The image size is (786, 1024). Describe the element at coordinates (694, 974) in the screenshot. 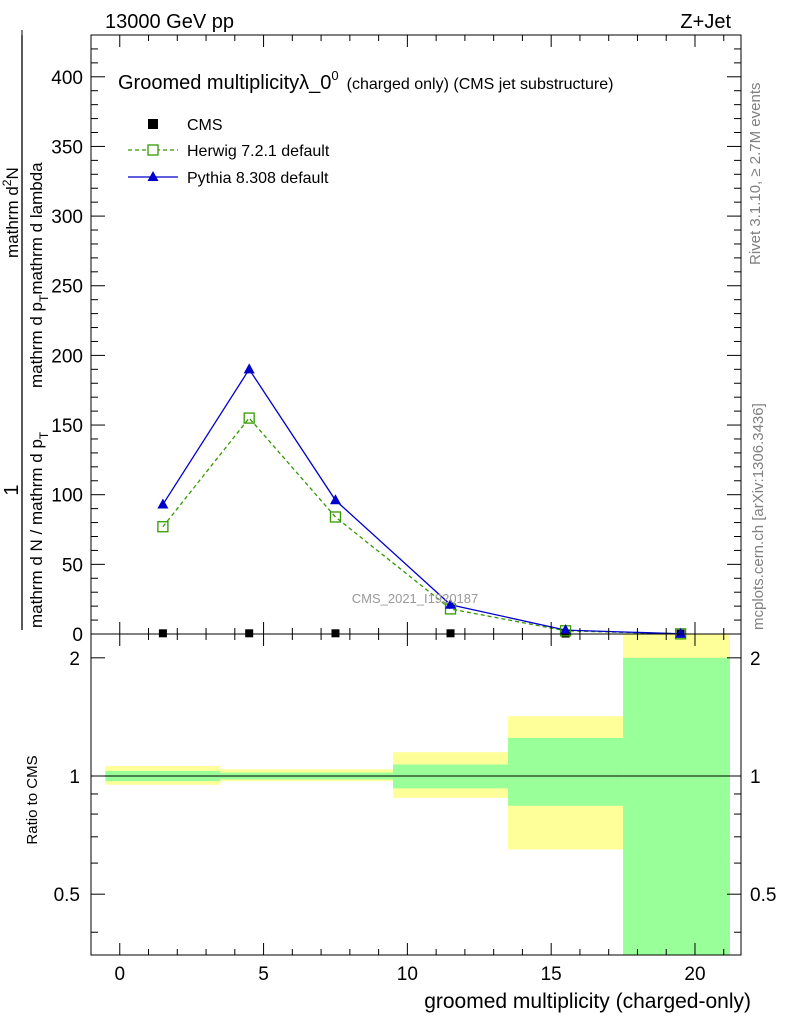

I see `x-tick-label: 20` at that location.